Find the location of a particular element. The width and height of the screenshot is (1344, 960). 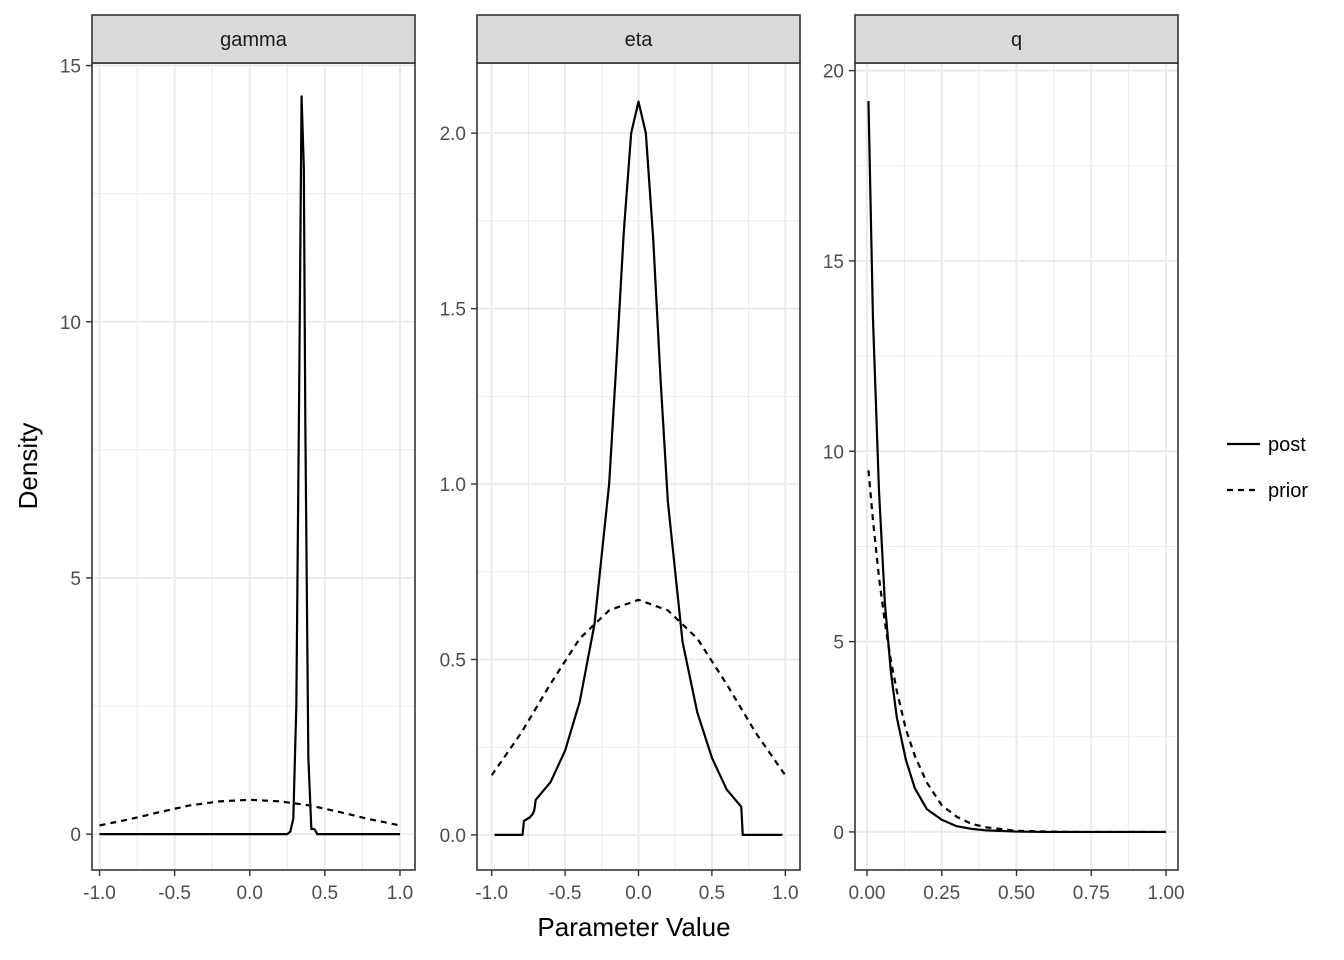

facet-strip-label: gamma is located at coordinates (254, 40).